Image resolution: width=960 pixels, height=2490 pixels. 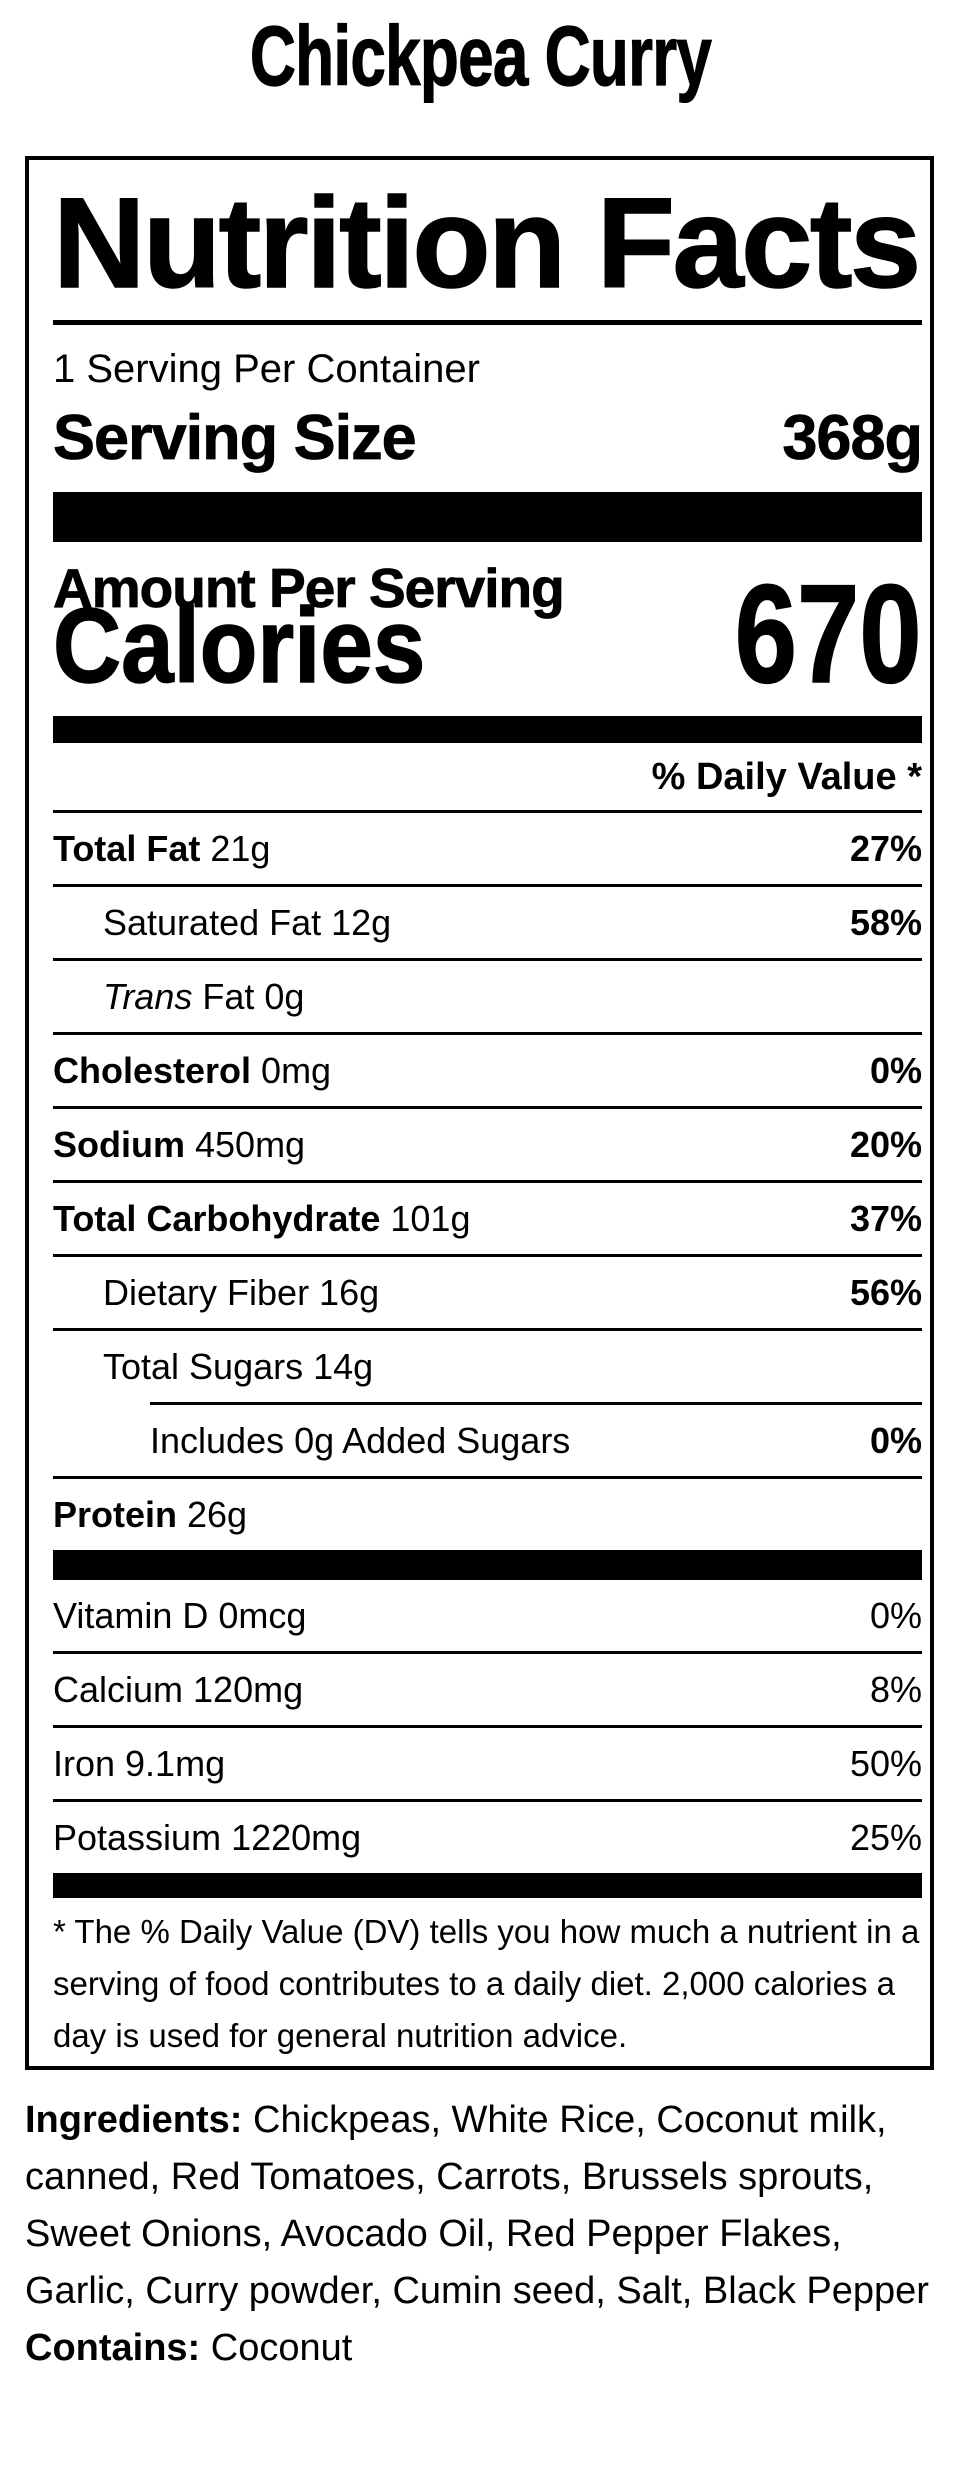 I want to click on nutrition-facts-heading: Nutrition Facts, so click(x=487, y=243).